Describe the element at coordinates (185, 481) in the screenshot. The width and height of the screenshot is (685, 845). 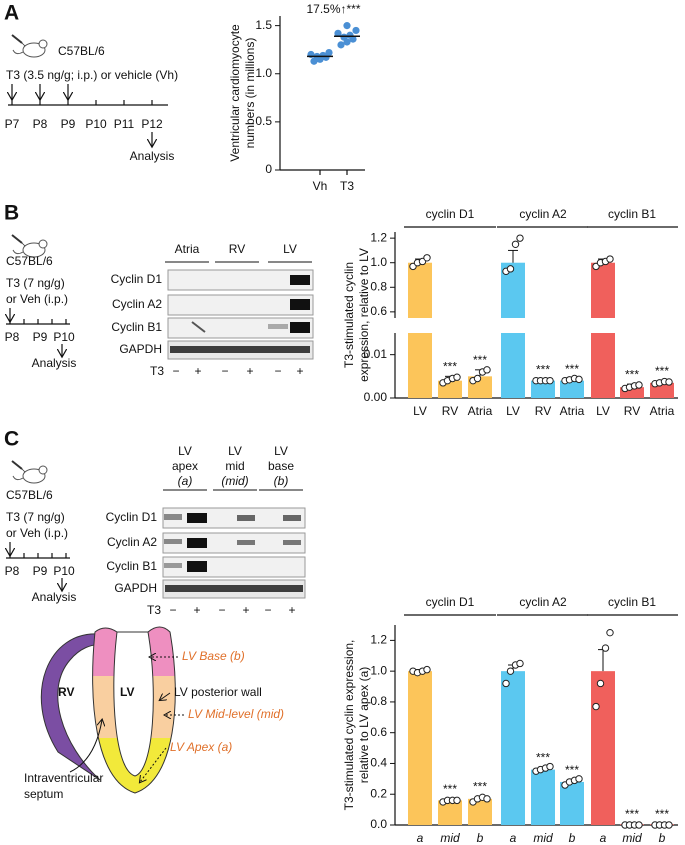
I see `blot-column-label: (a)` at that location.